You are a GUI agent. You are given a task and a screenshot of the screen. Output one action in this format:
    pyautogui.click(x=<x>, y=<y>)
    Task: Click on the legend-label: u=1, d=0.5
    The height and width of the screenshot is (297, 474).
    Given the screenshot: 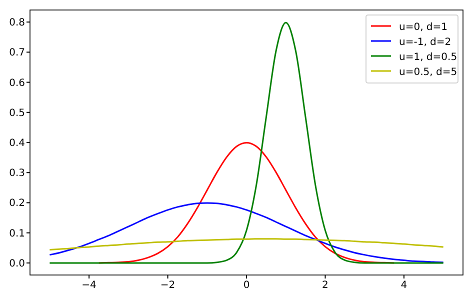 What is the action you would take?
    pyautogui.click(x=428, y=57)
    